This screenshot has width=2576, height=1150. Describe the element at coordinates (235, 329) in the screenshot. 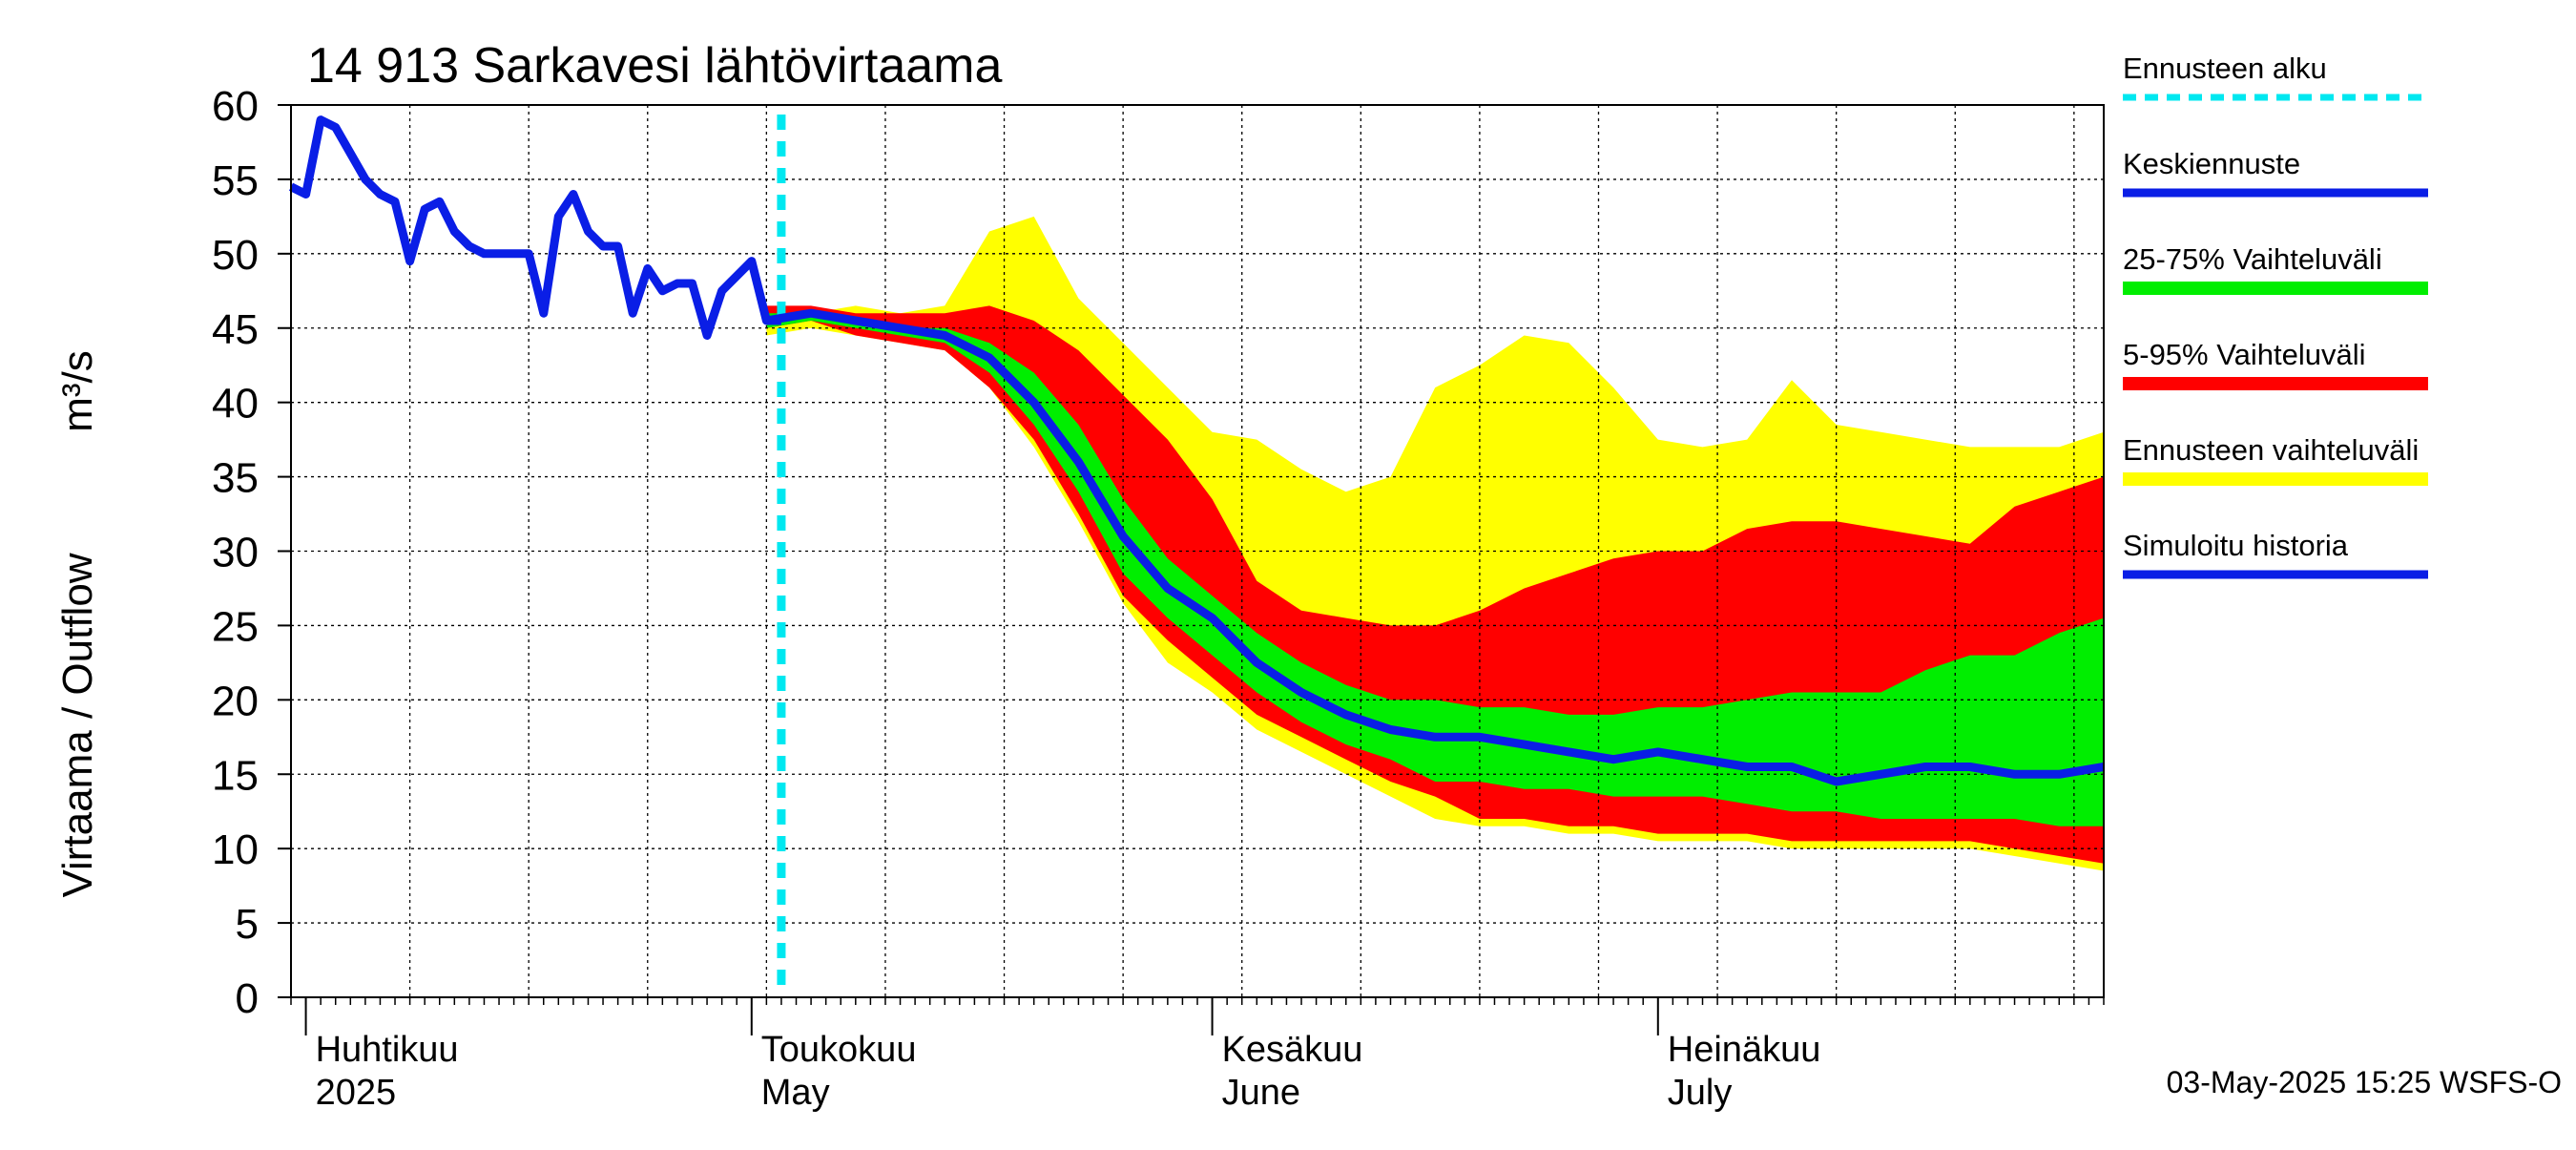

I see `y-tick-label: 45` at that location.